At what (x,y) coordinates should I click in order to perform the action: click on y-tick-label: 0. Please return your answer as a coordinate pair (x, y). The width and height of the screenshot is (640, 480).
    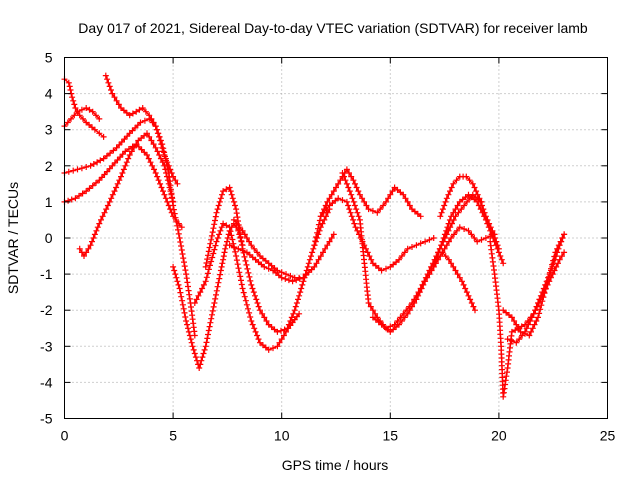
    Looking at the image, I should click on (49, 238).